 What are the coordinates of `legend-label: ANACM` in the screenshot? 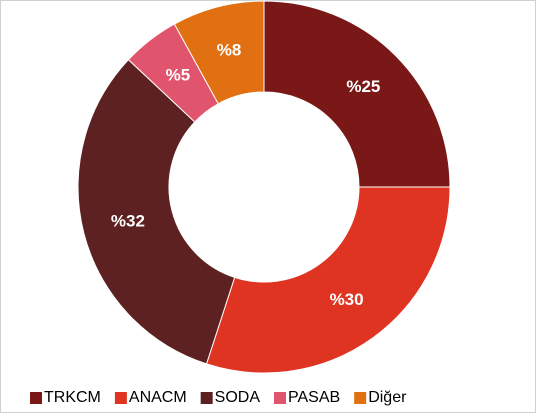 It's located at (158, 397).